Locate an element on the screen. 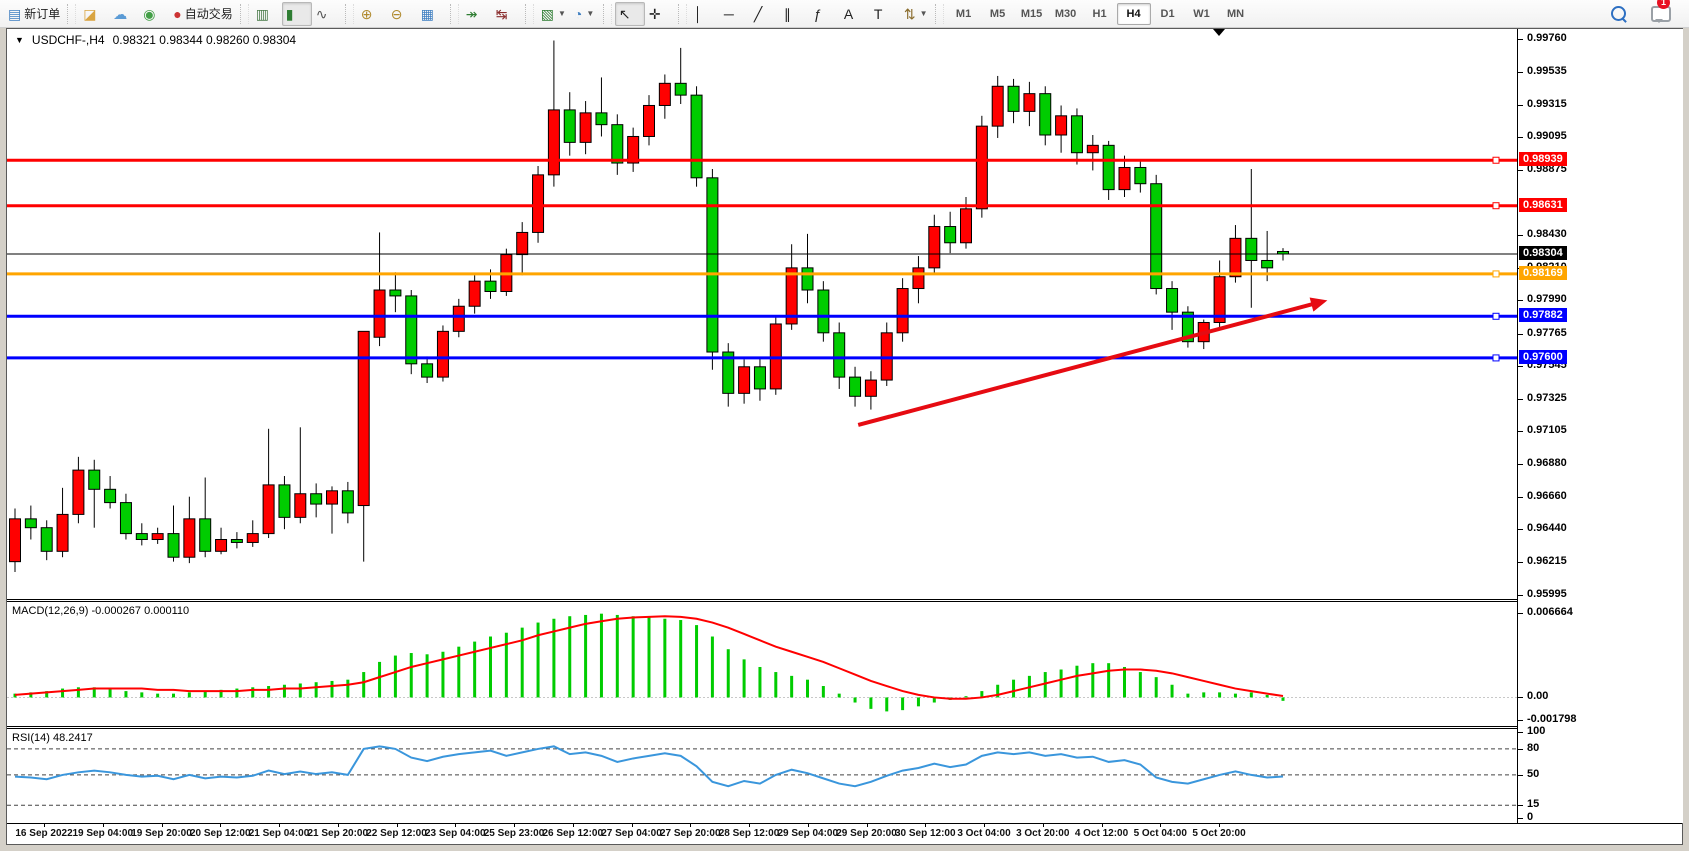  community-button: ☁ is located at coordinates (124, 14).